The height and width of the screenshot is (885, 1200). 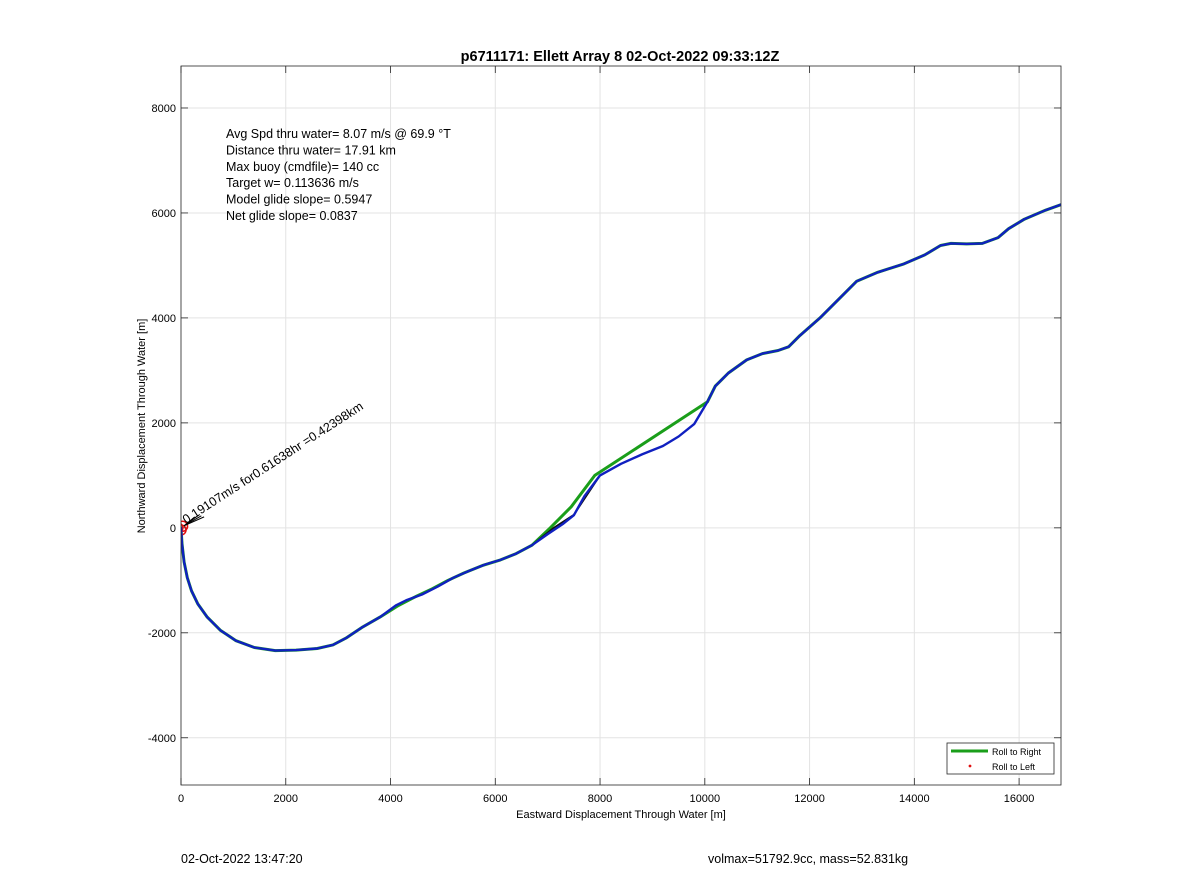 What do you see at coordinates (705, 799) in the screenshot?
I see `x-tick-label: 10000` at bounding box center [705, 799].